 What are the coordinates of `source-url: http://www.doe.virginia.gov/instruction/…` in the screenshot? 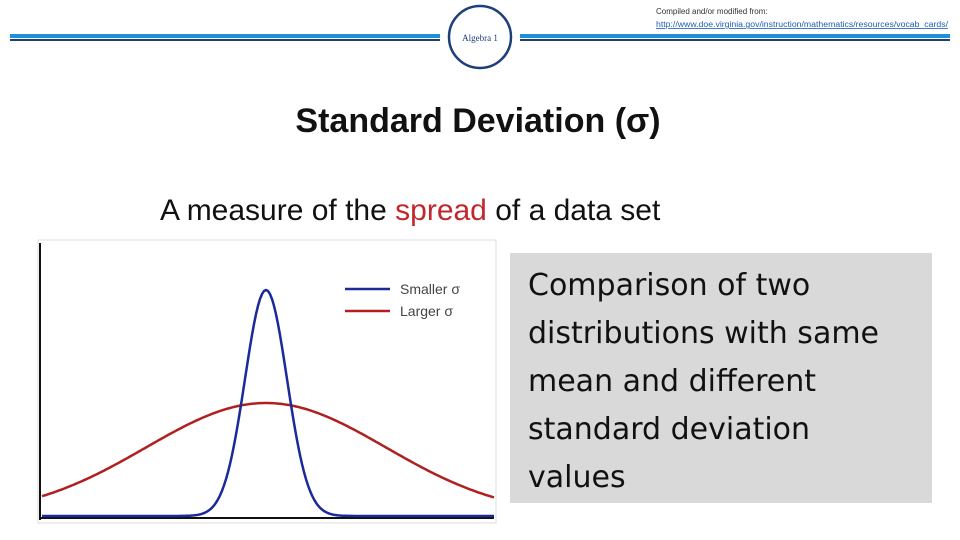 It's located at (802, 24).